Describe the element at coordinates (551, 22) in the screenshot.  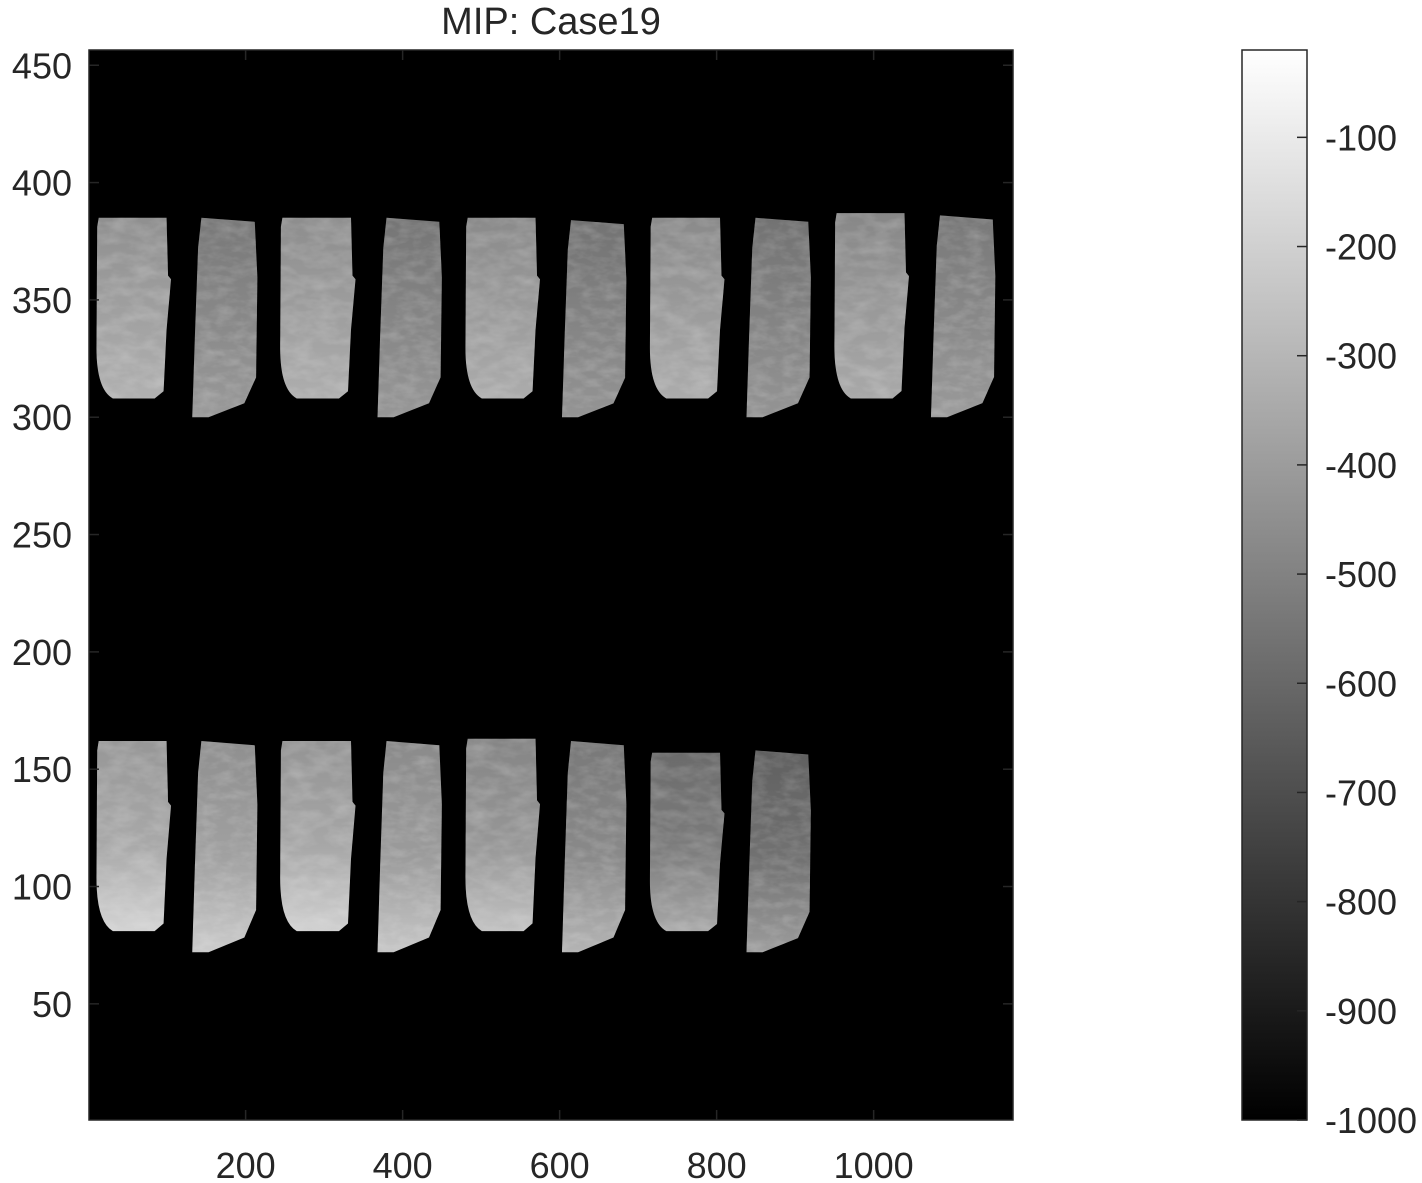
I see `chart-title: MIP: Case19` at that location.